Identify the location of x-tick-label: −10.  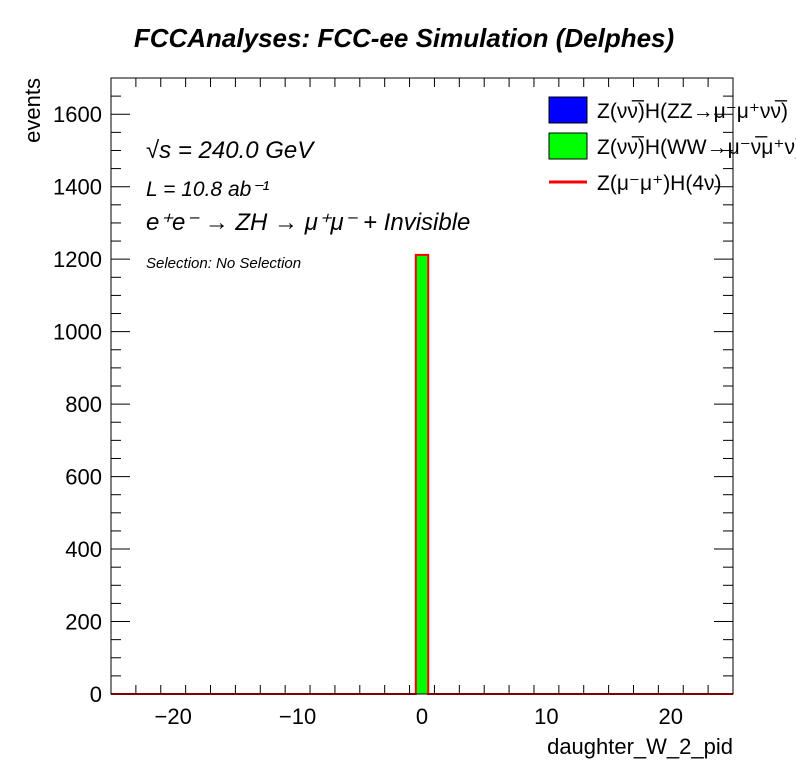
(297, 716).